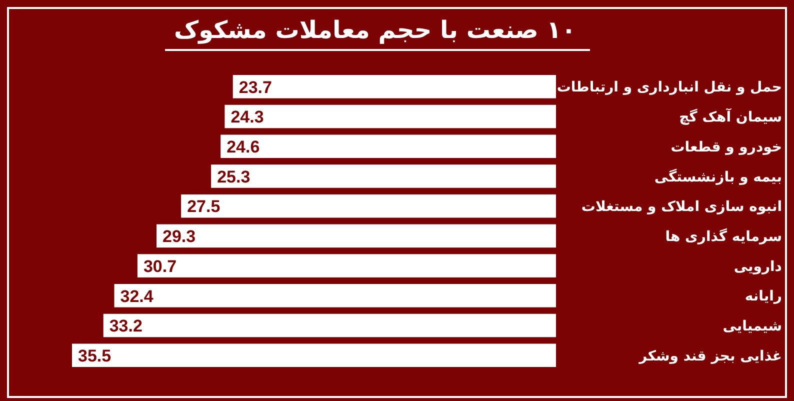  I want to click on y-tick-label: دارویی, so click(758, 266).